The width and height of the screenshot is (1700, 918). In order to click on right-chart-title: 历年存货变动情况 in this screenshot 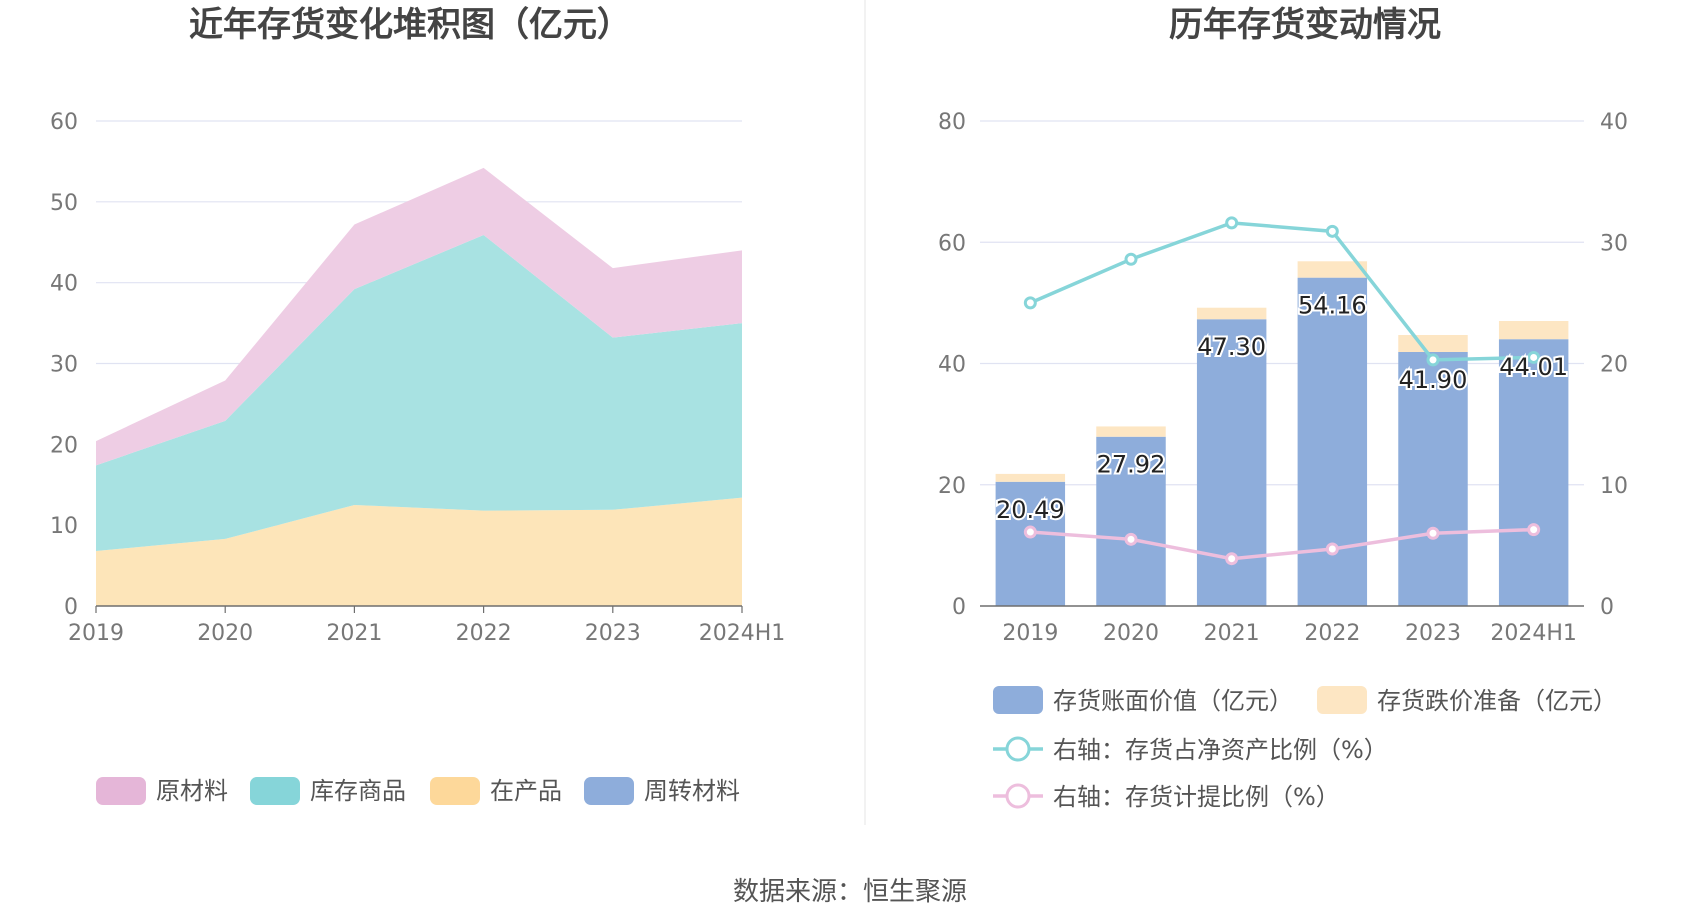, I will do `click(1305, 25)`.